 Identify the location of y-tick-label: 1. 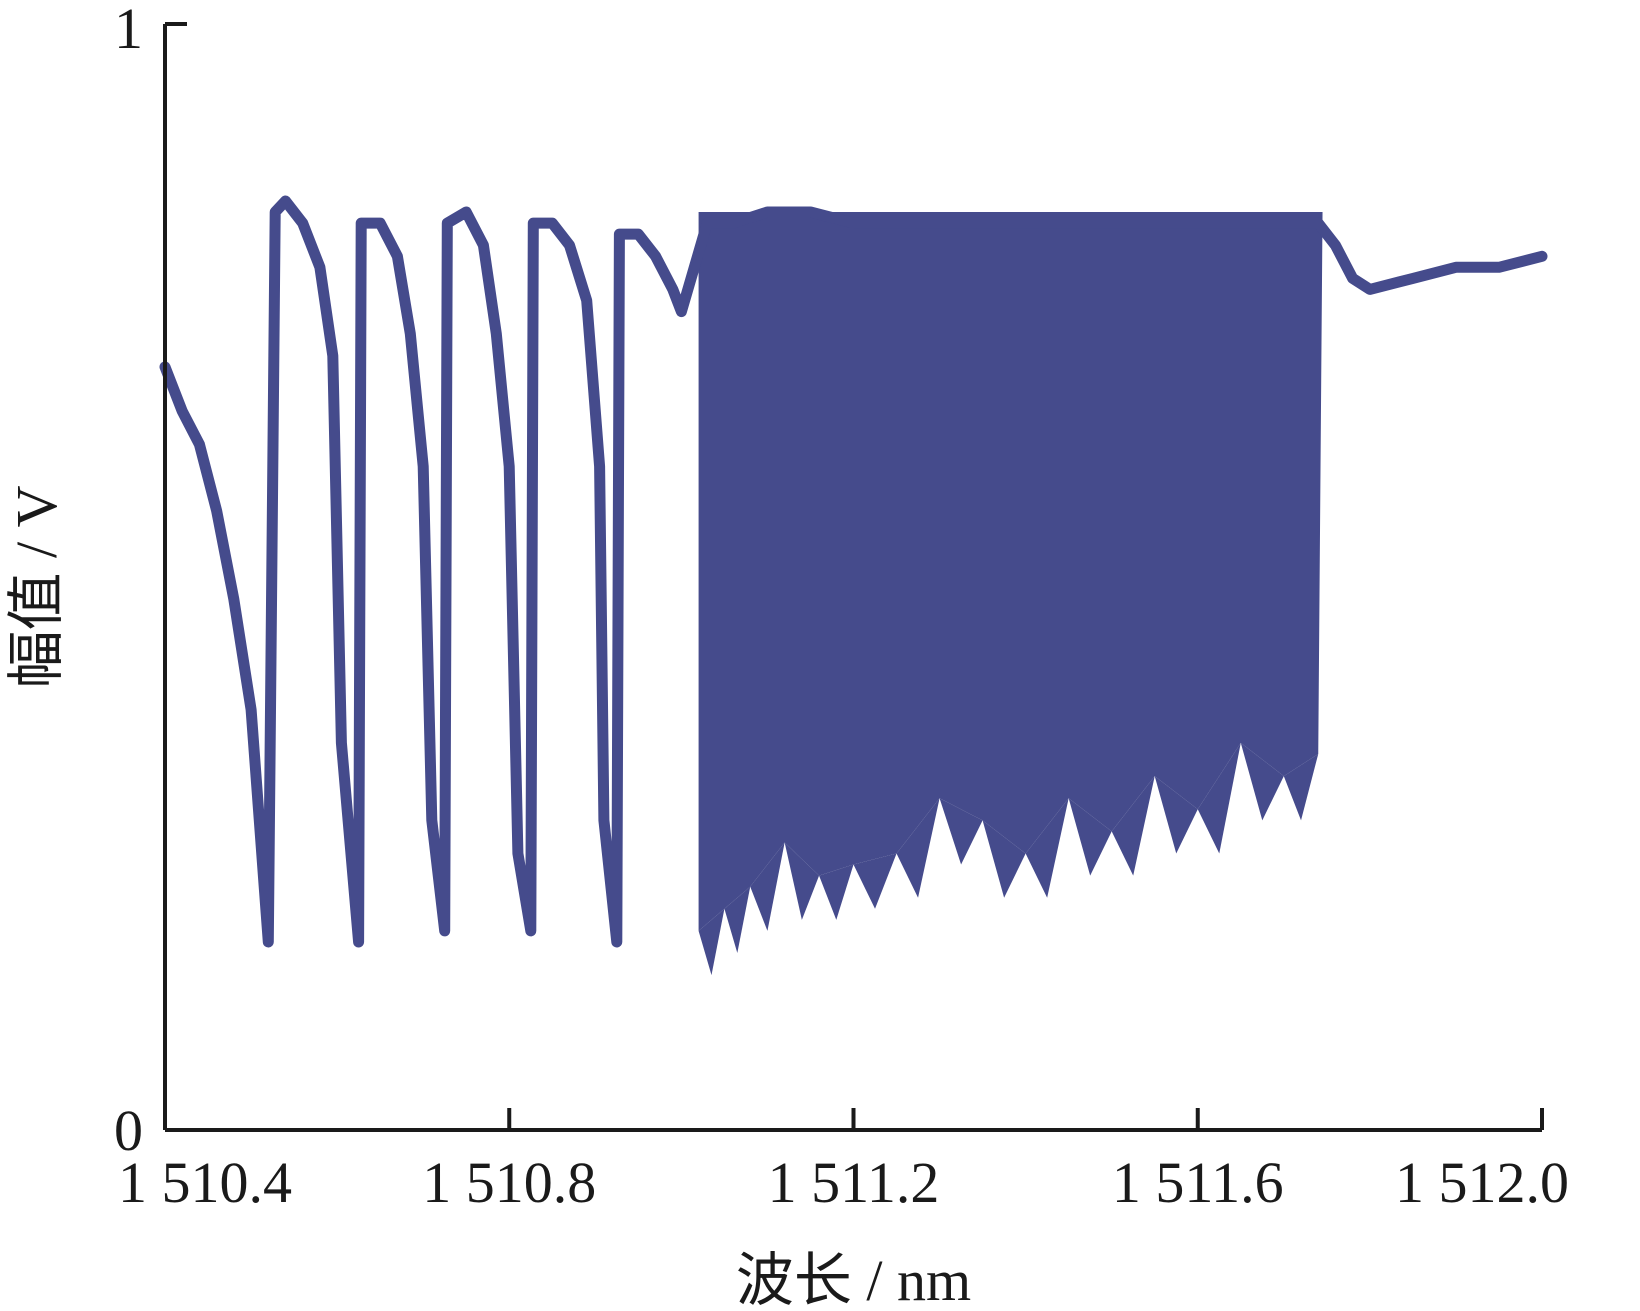
(128, 30).